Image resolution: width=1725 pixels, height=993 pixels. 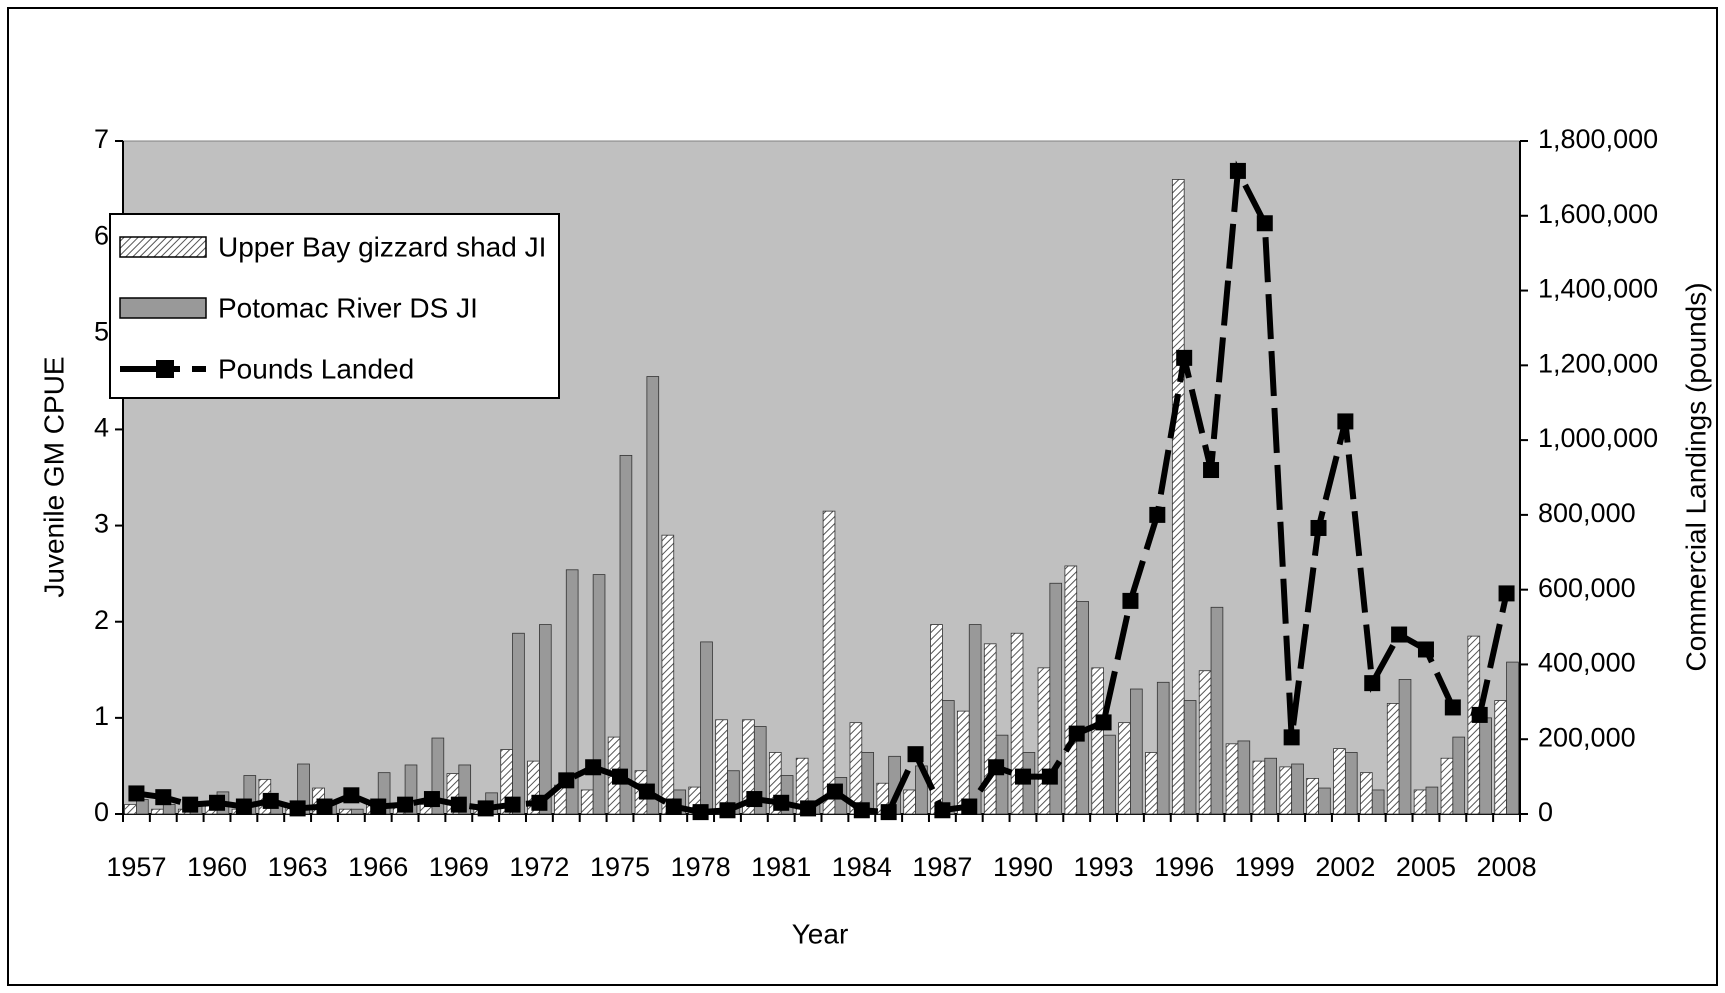 What do you see at coordinates (1507, 867) in the screenshot?
I see `x-tick-label: 2008` at bounding box center [1507, 867].